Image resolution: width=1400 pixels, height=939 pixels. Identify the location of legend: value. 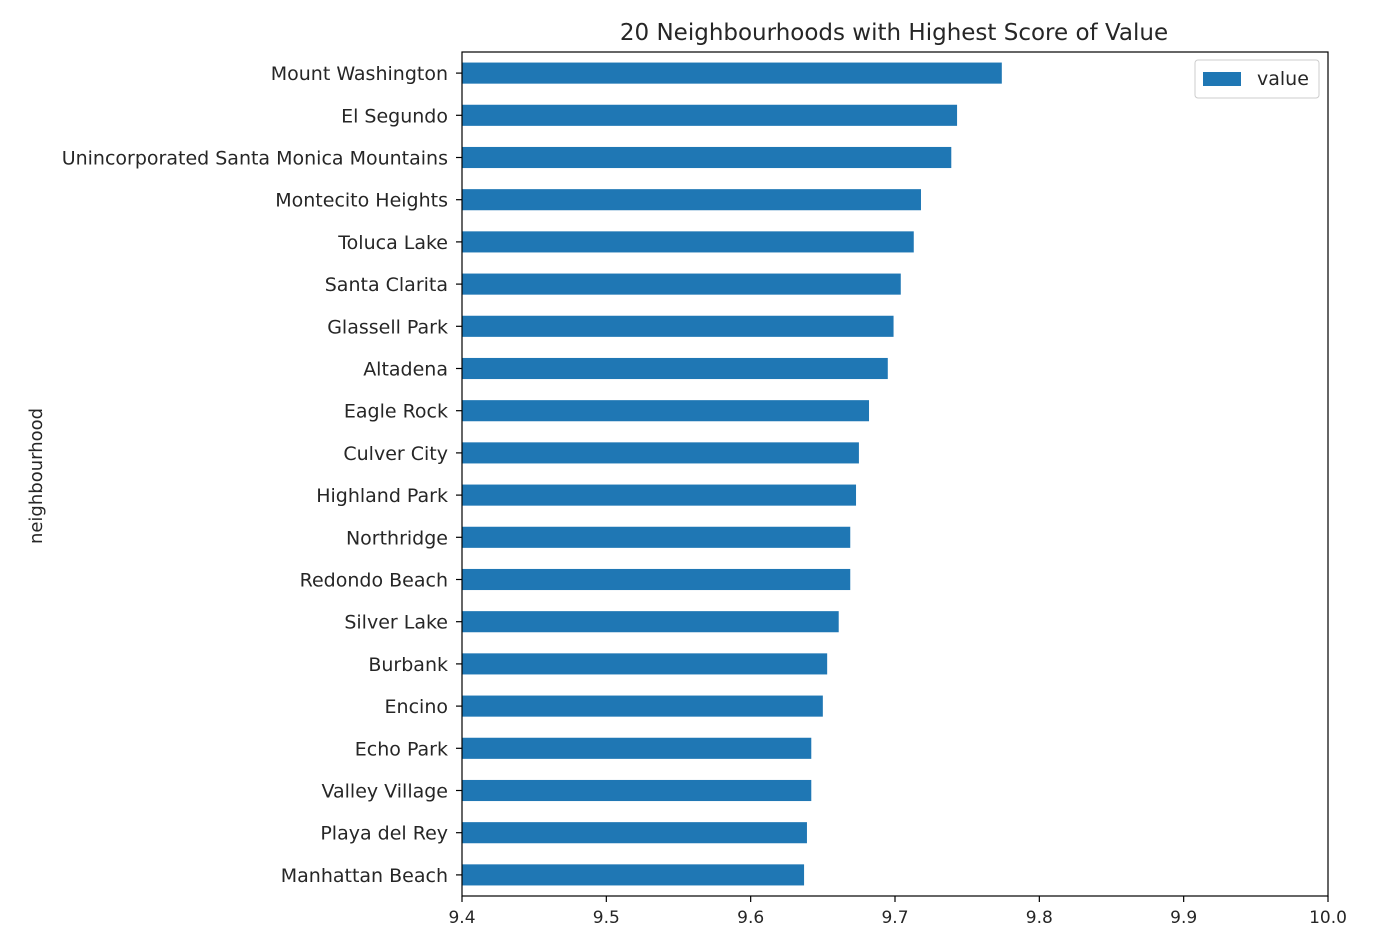
(1257, 79).